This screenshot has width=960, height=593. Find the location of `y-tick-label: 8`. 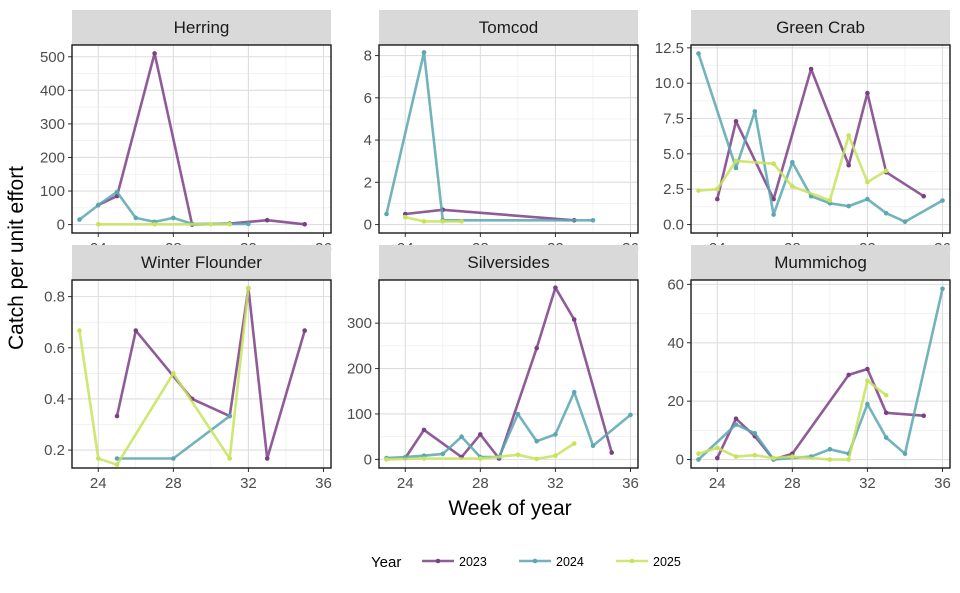

y-tick-label: 8 is located at coordinates (368, 56).